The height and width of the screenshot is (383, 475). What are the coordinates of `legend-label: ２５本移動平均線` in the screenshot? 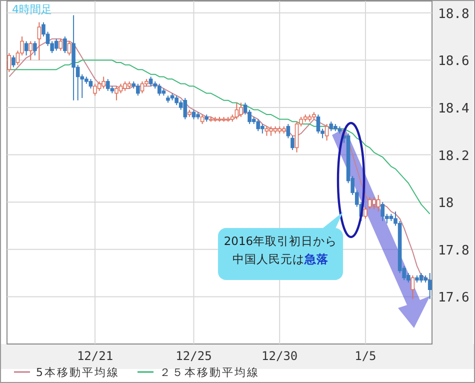 It's located at (210, 372).